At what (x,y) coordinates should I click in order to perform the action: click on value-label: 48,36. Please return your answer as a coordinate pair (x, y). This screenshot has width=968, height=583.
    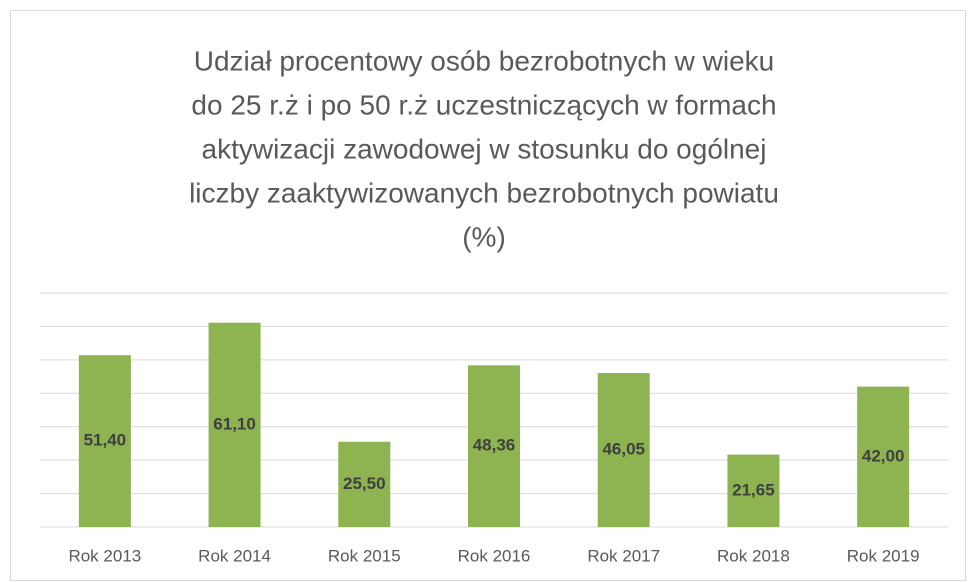
    Looking at the image, I should click on (494, 445).